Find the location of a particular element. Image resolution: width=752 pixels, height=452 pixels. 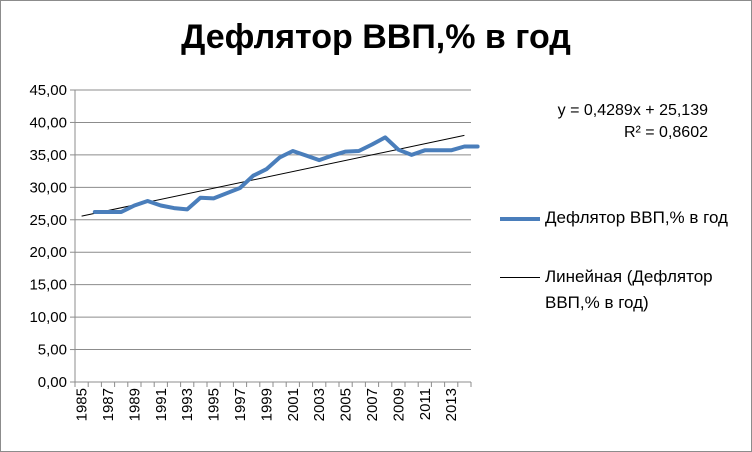

x-tick-label: 1999 is located at coordinates (266, 404).